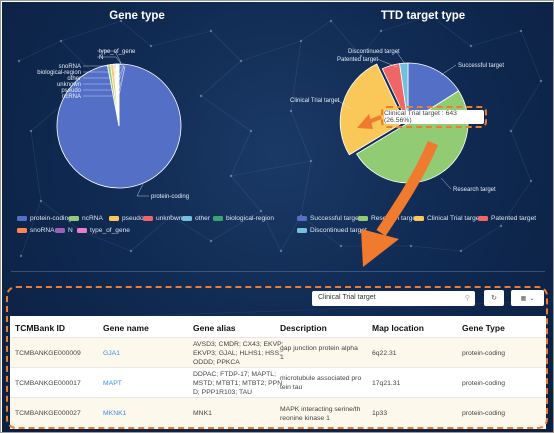 The image size is (554, 433). I want to click on legend-item-discontinued-target: Discontinued target, so click(332, 230).